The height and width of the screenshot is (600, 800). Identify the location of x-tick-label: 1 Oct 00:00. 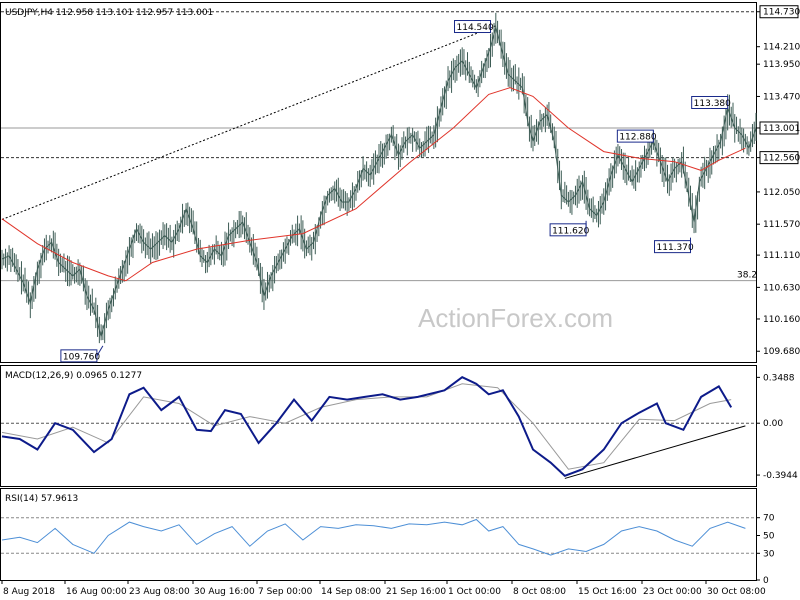
(474, 592).